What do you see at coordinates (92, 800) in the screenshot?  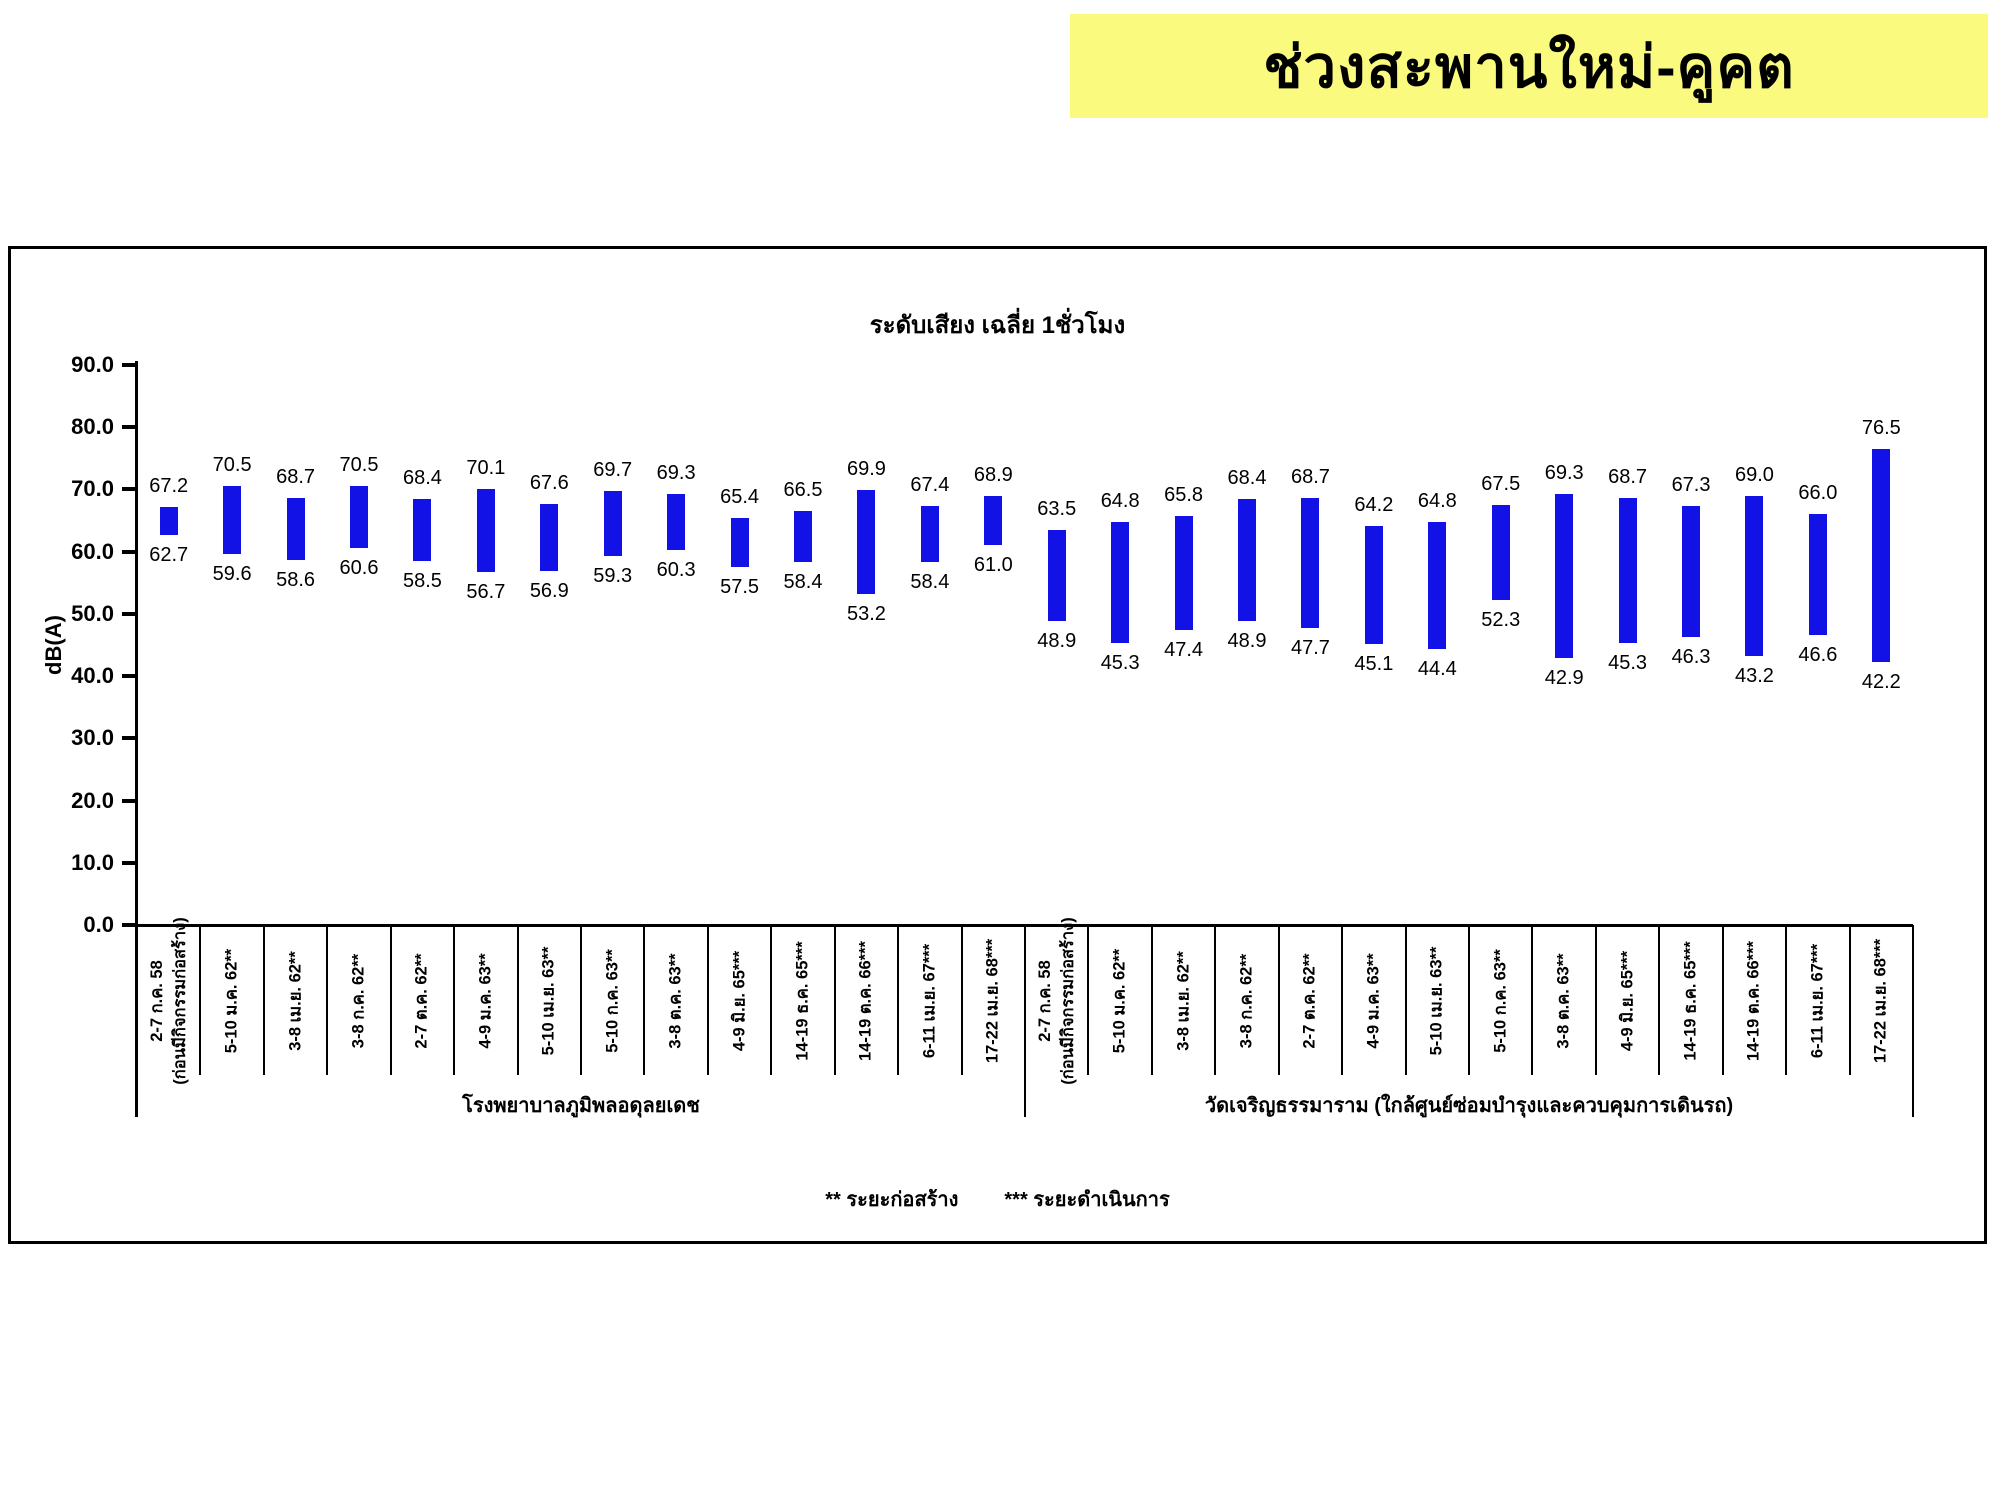 I see `y-tick-label: 20.0` at bounding box center [92, 800].